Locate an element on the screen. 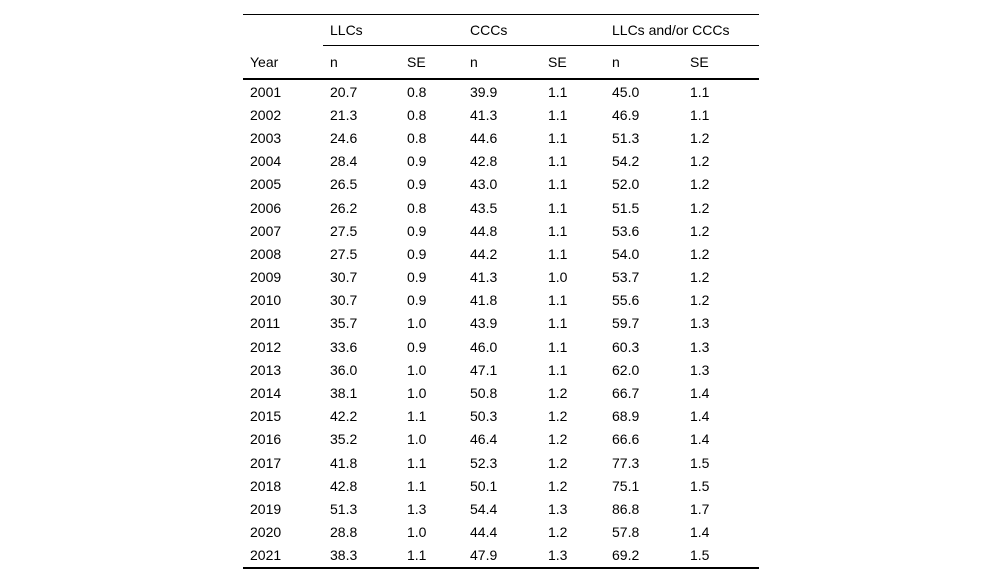 The height and width of the screenshot is (586, 1000). value-cell: 66.6 is located at coordinates (626, 439).